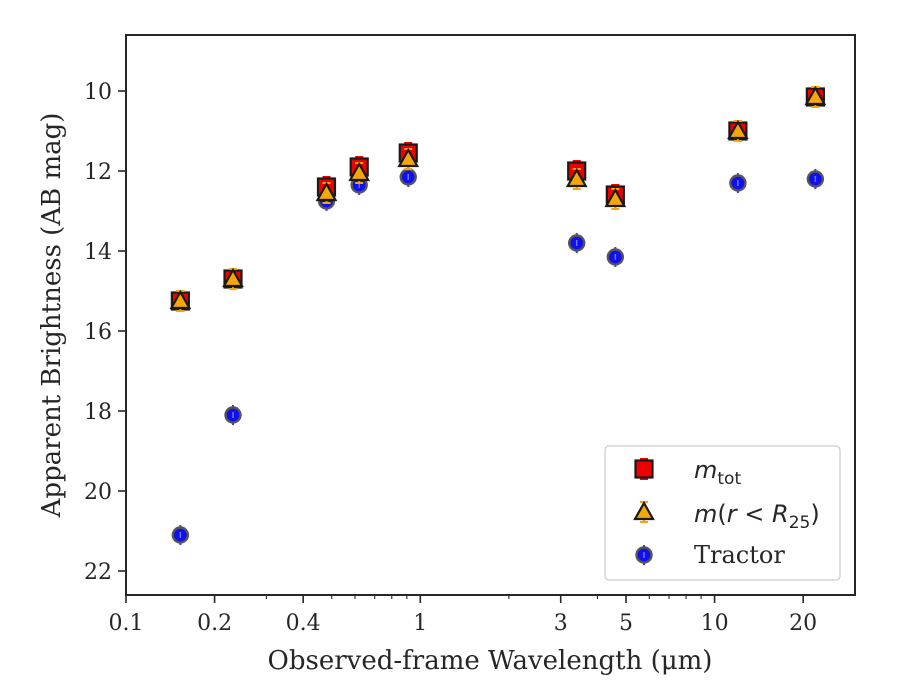 The height and width of the screenshot is (700, 900). I want to click on legend-box, so click(722, 513).